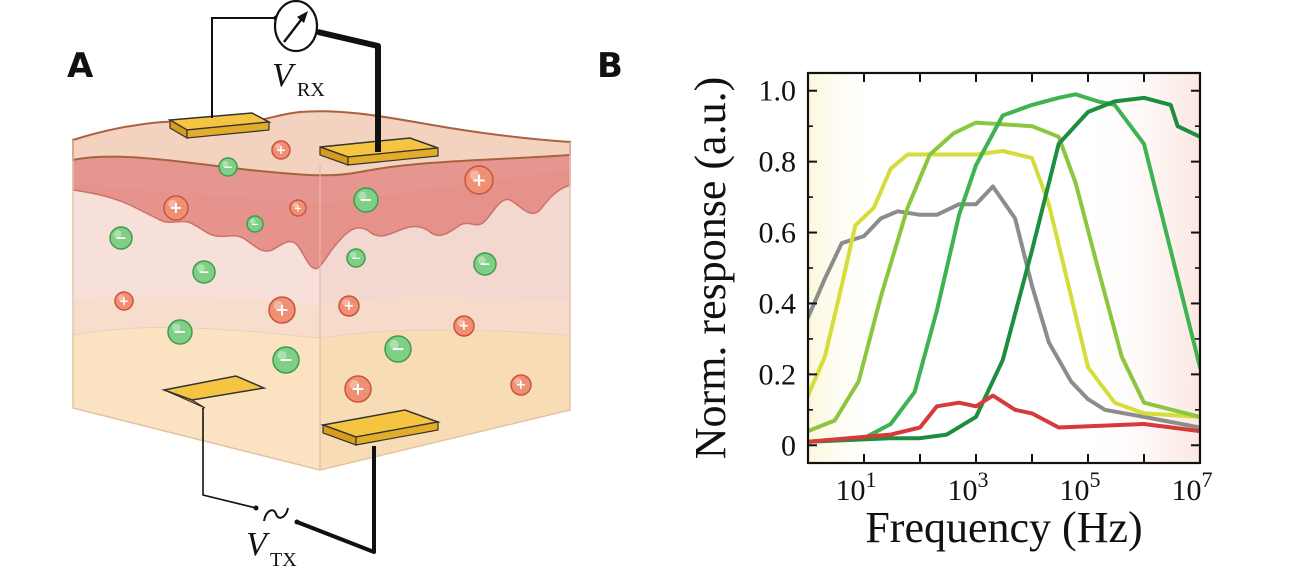 Image resolution: width=1300 pixels, height=577 pixels. Describe the element at coordinates (320, 271) in the screenshot. I see `ions: − + + − + − + − − − − + + + + − − − + +` at that location.